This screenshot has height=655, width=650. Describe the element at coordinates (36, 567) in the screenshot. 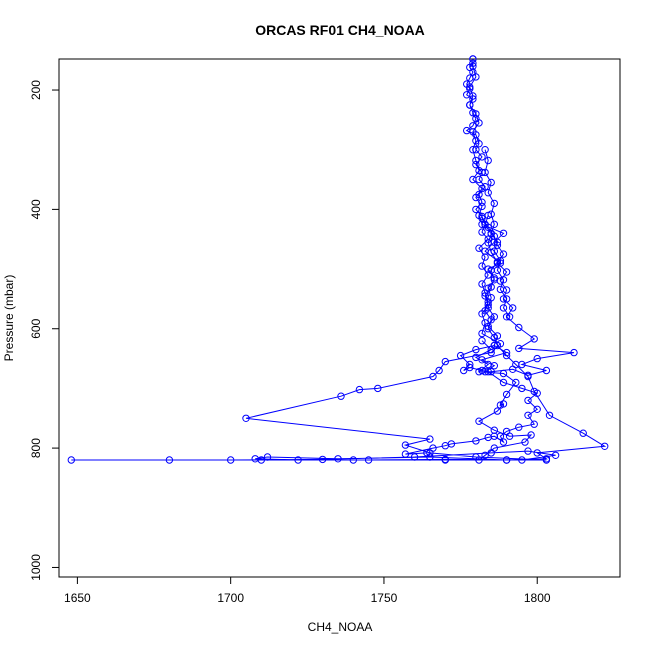

I see `y-tick-label: 1000` at that location.